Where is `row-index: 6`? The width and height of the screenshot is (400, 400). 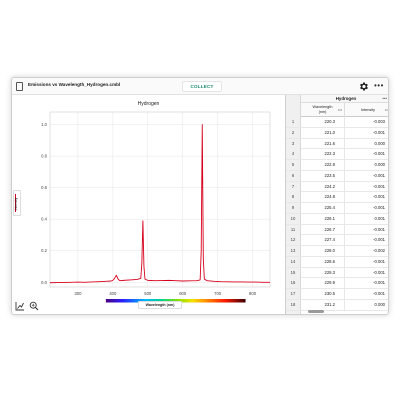
row-index: 6 is located at coordinates (293, 175).